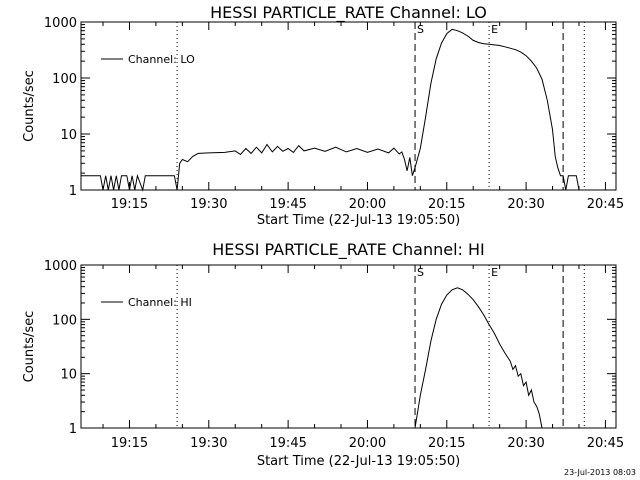 The height and width of the screenshot is (480, 640). What do you see at coordinates (600, 472) in the screenshot?
I see `footer-timestamp: 23-Jul-2013 08:03` at bounding box center [600, 472].